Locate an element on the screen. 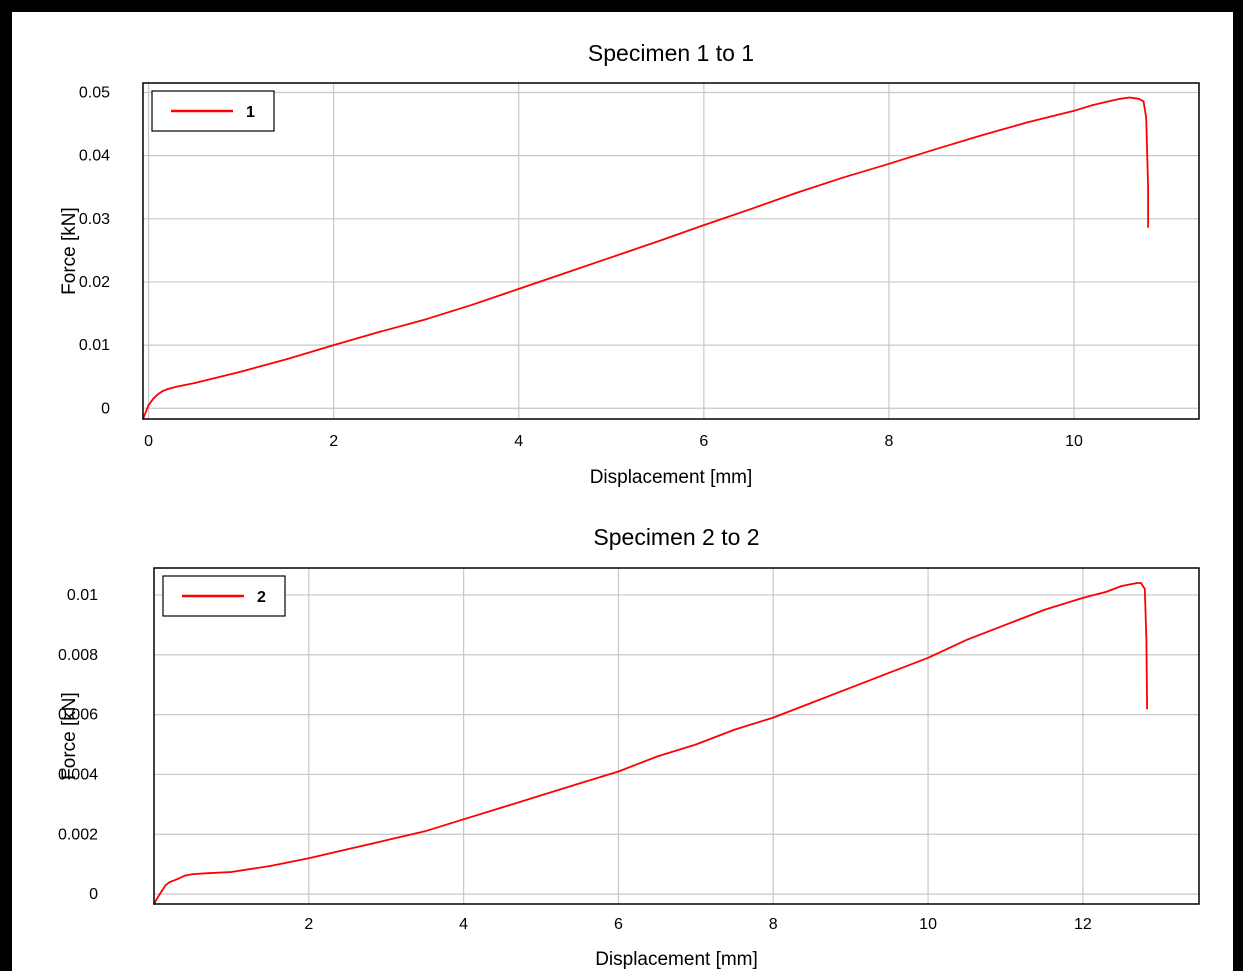 The width and height of the screenshot is (1243, 971). legend-label: 1 is located at coordinates (250, 112).